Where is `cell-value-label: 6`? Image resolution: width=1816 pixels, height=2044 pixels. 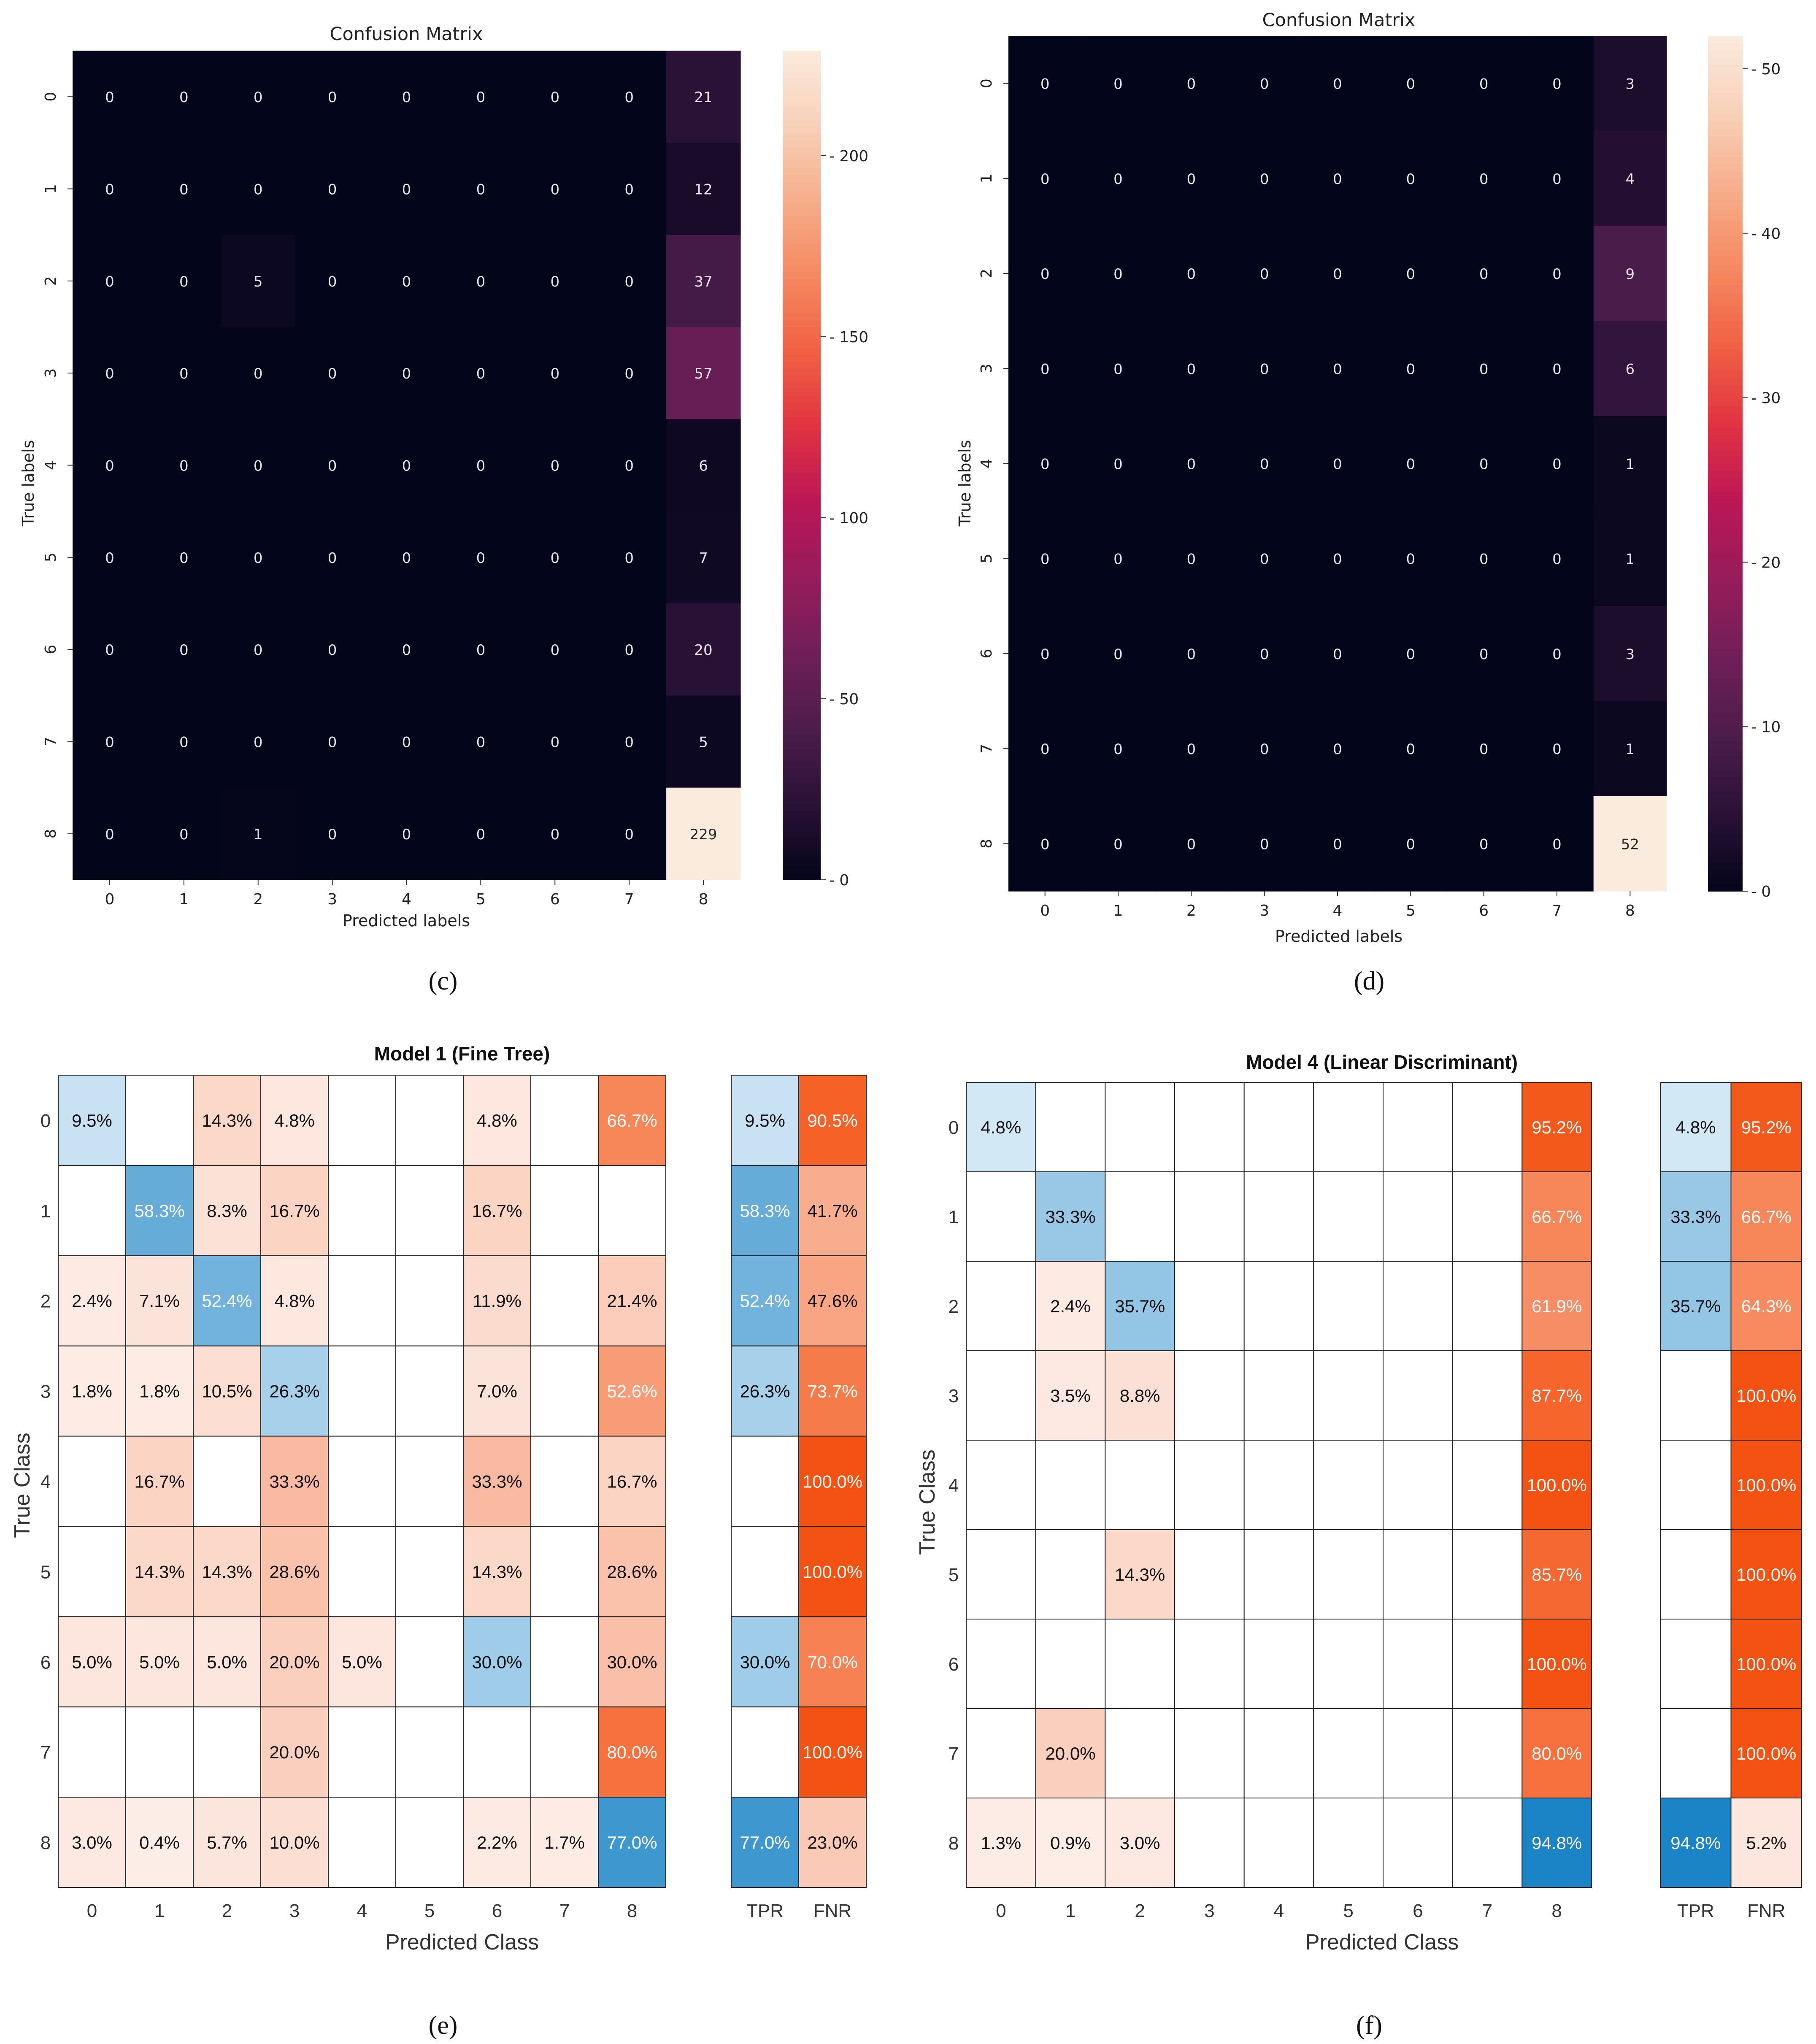
cell-value-label: 6 is located at coordinates (704, 467).